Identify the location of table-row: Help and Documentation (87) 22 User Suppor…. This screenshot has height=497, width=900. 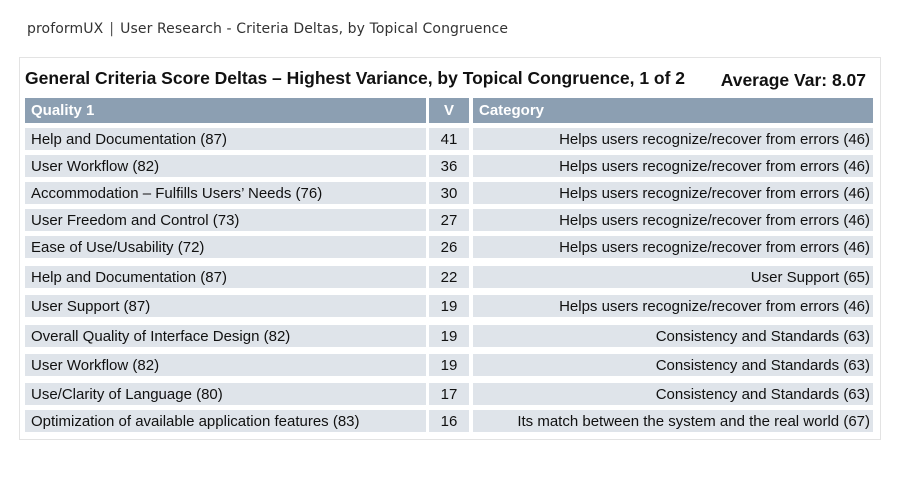
(449, 277).